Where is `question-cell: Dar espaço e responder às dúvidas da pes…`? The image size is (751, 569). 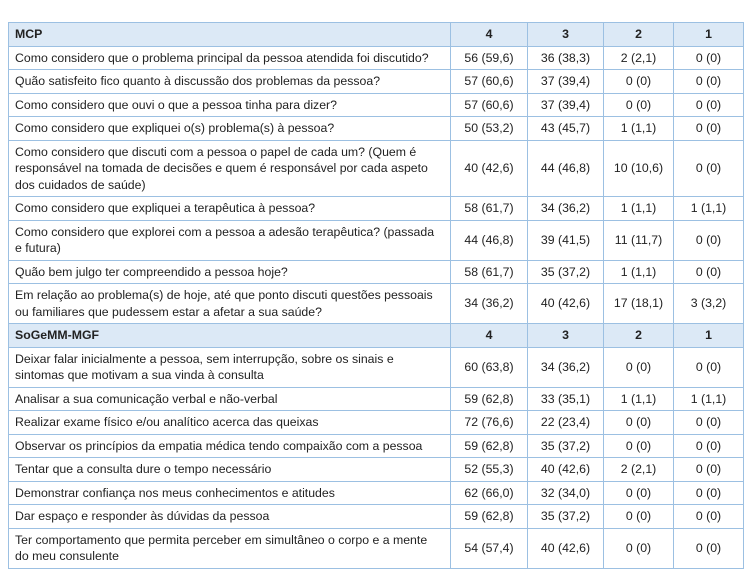
question-cell: Dar espaço e responder às dúvidas da pes… is located at coordinates (229, 516).